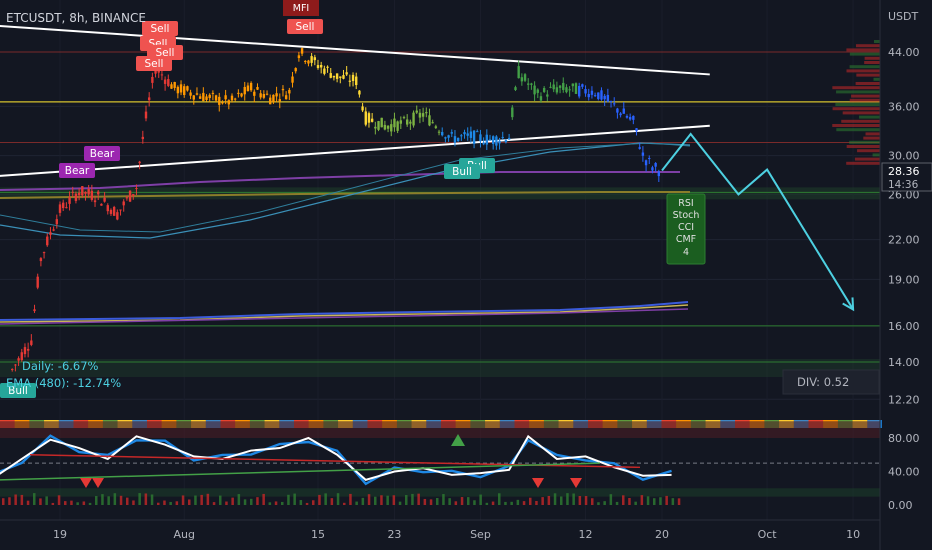  I want to click on sell-label: Sell, so click(160, 29).